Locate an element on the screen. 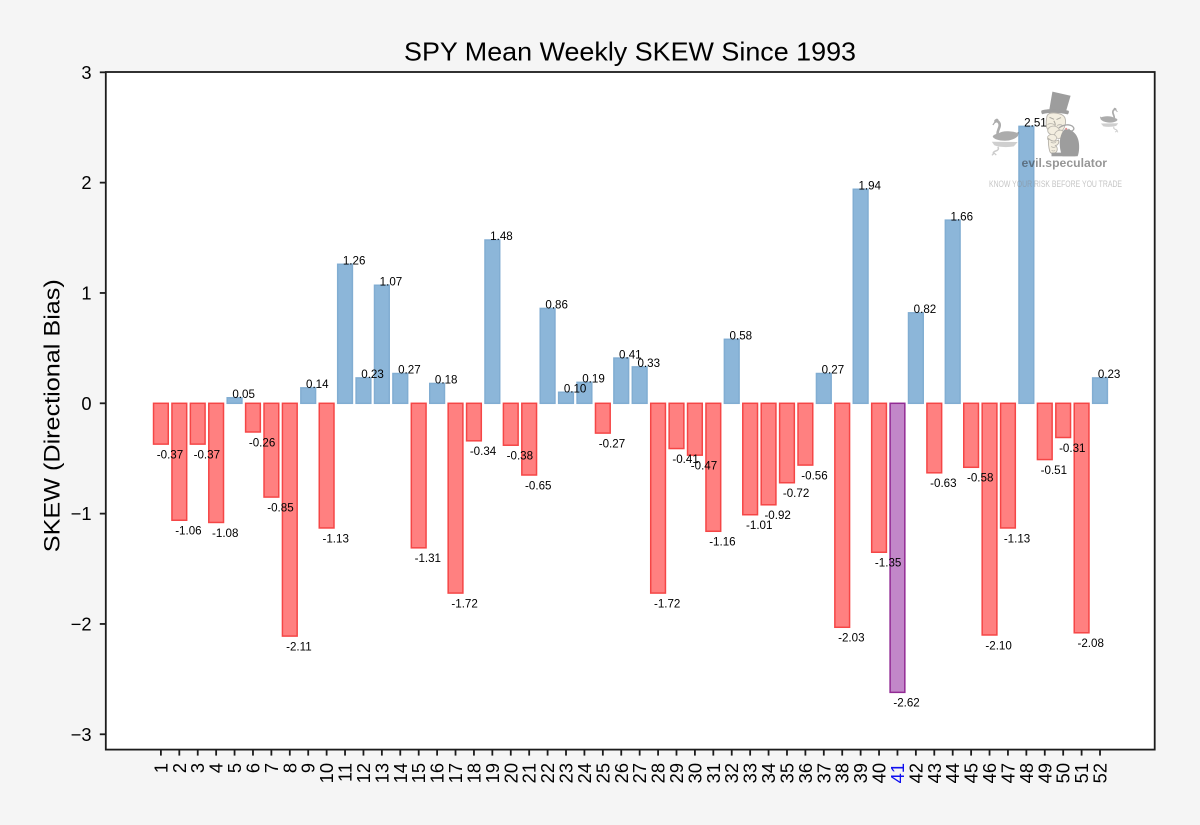 This screenshot has height=825, width=1200. svg-text: 0.86 is located at coordinates (556, 305).